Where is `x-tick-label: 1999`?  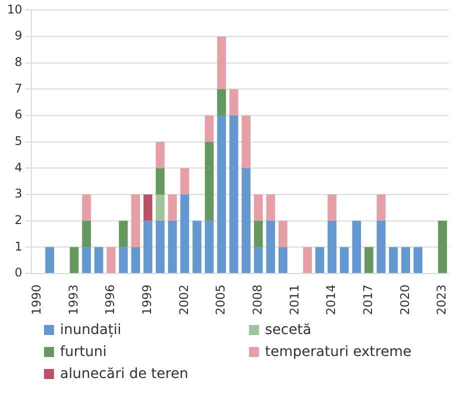 x-tick-label: 1999 is located at coordinates (147, 300).